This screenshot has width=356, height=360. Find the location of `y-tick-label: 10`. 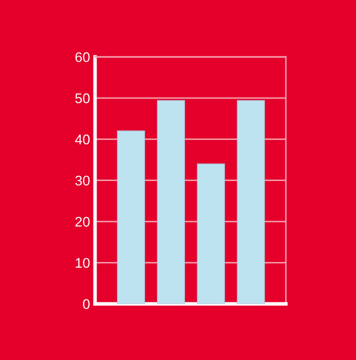

y-tick-label: 10 is located at coordinates (83, 263).